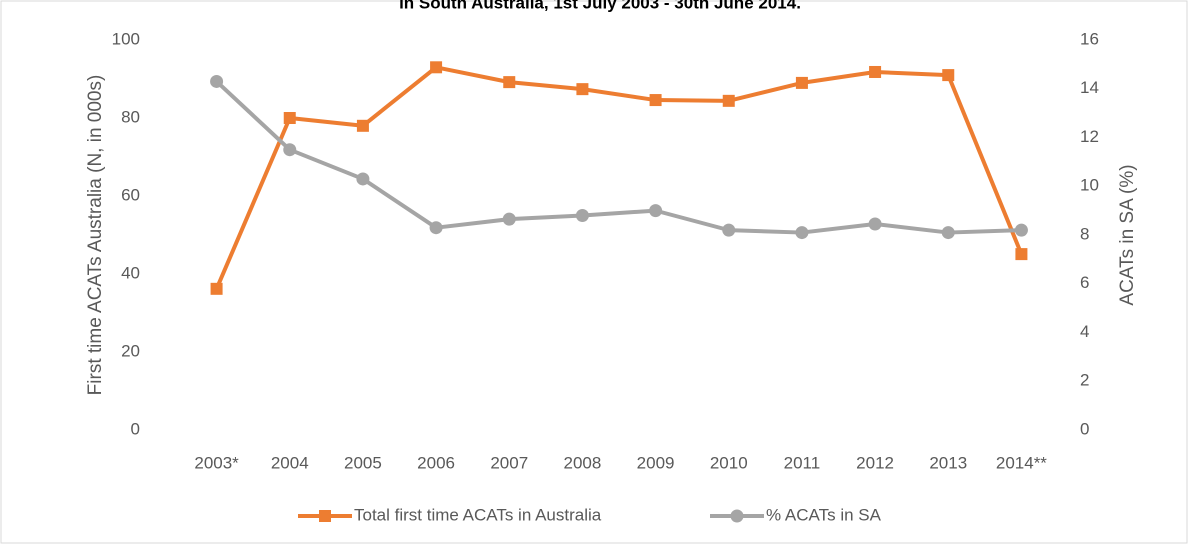 The height and width of the screenshot is (544, 1188). I want to click on y2-tick-label: 16, so click(1089, 38).